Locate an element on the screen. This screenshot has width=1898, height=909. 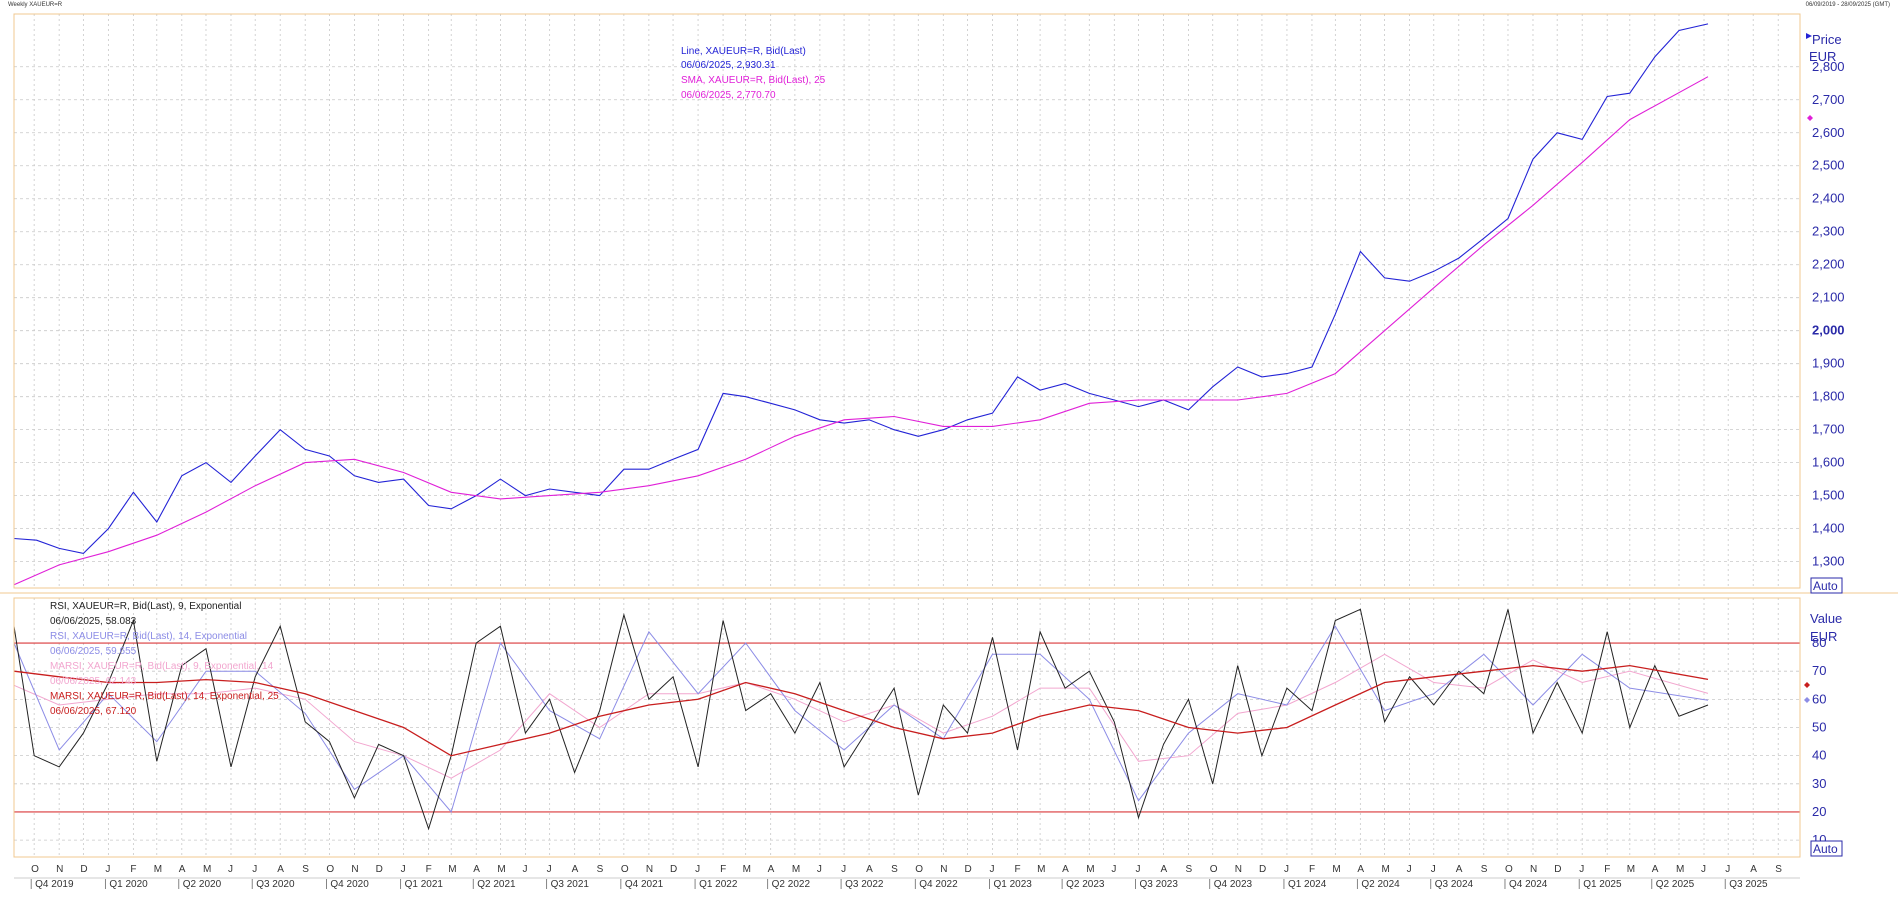
rsi-legend-line-4: 06/06/2025, 59.655 is located at coordinates (93, 651).